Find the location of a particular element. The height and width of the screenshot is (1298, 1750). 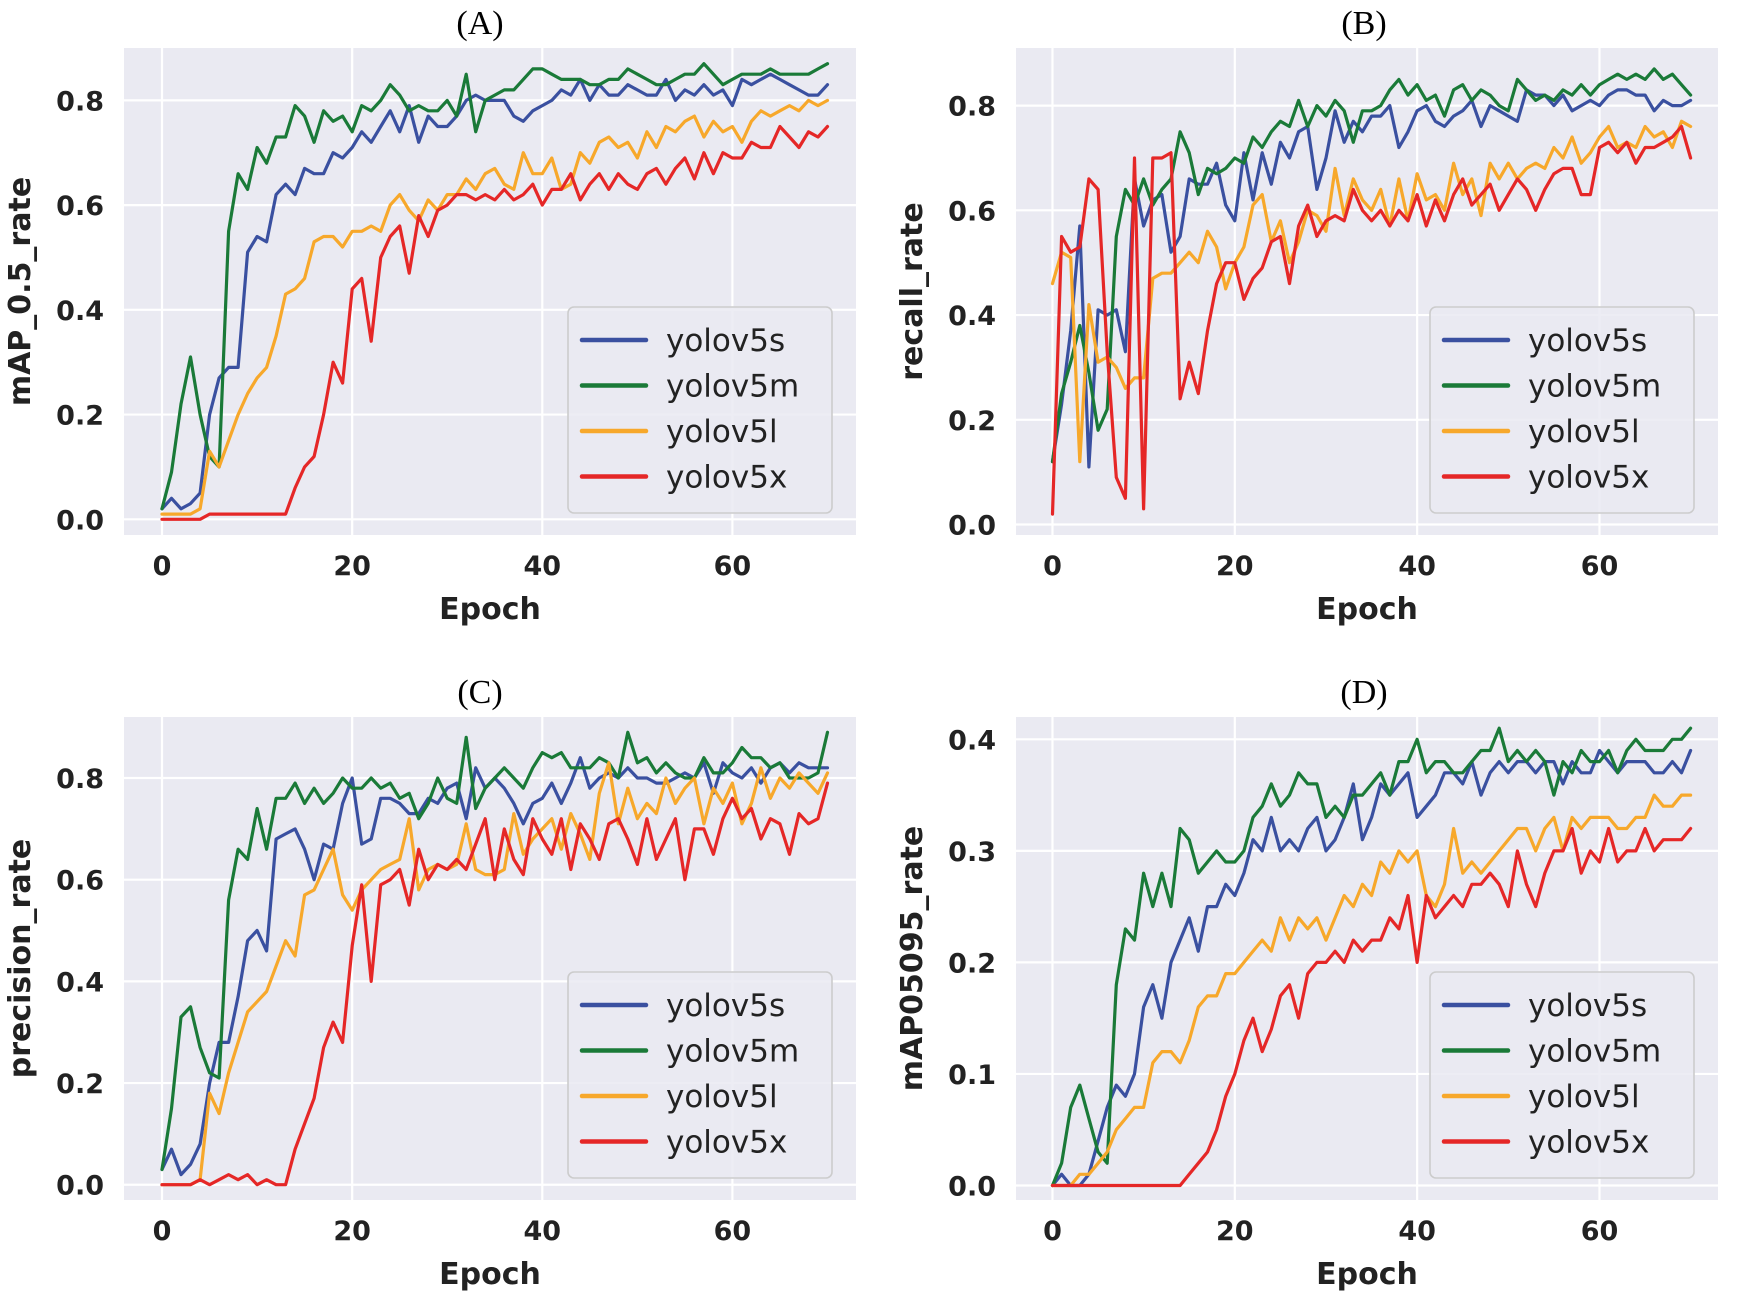

y-axis-label: mAP05095_rate is located at coordinates (912, 959).